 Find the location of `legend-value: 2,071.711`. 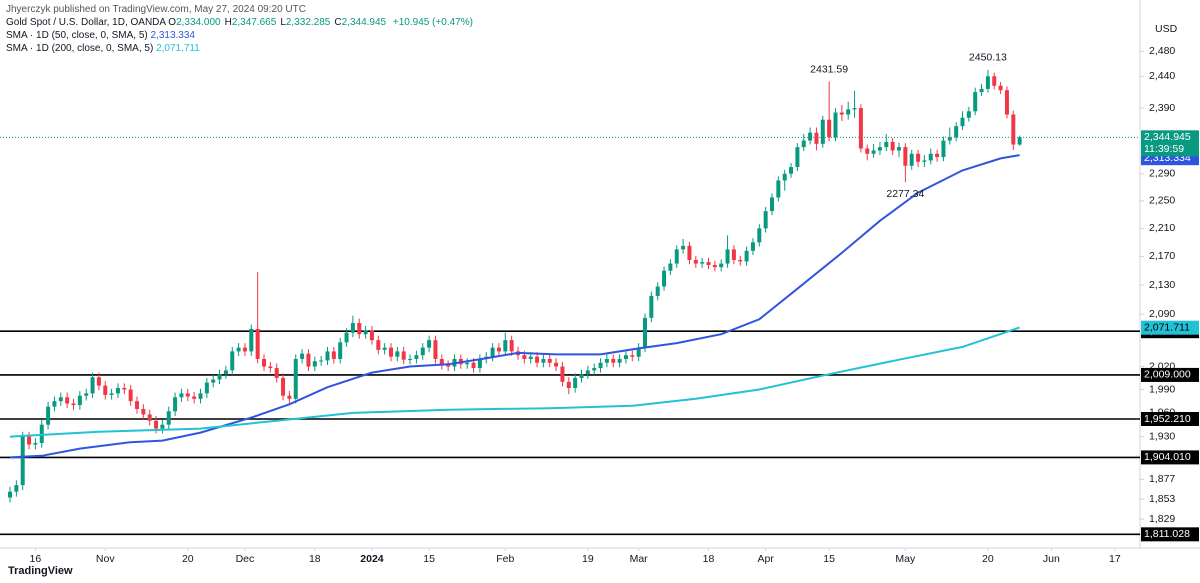

legend-value: 2,071.711 is located at coordinates (178, 48).